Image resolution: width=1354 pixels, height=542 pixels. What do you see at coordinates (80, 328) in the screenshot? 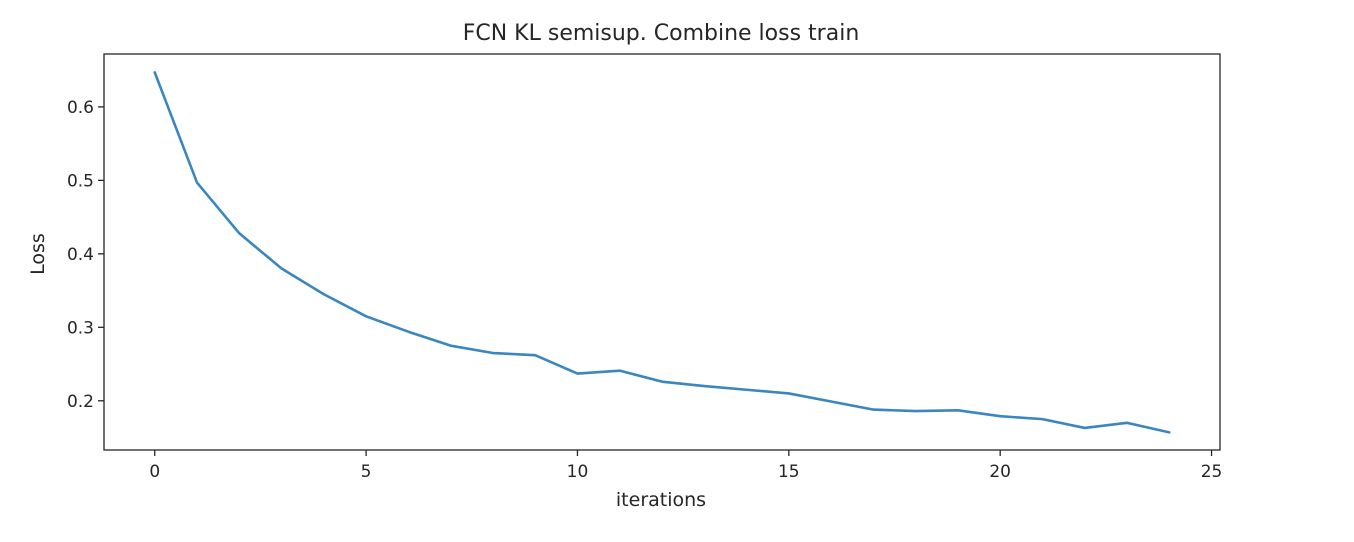
I see `y-tick-label: 0.3` at bounding box center [80, 328].